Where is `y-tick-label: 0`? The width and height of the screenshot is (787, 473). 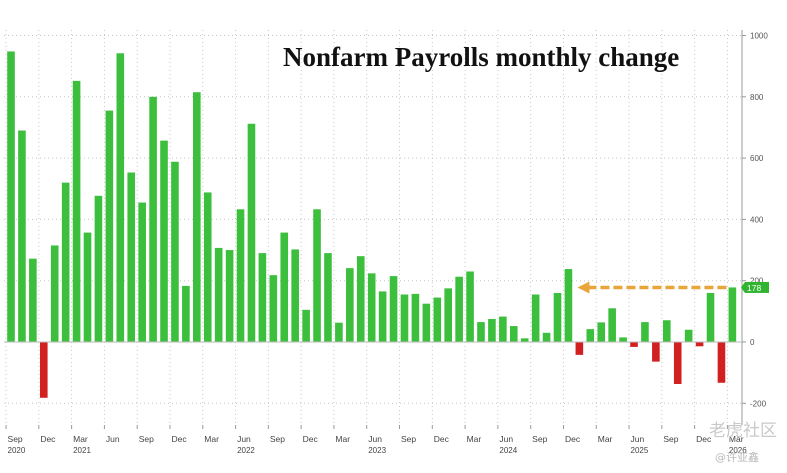
y-tick-label: 0 is located at coordinates (752, 342).